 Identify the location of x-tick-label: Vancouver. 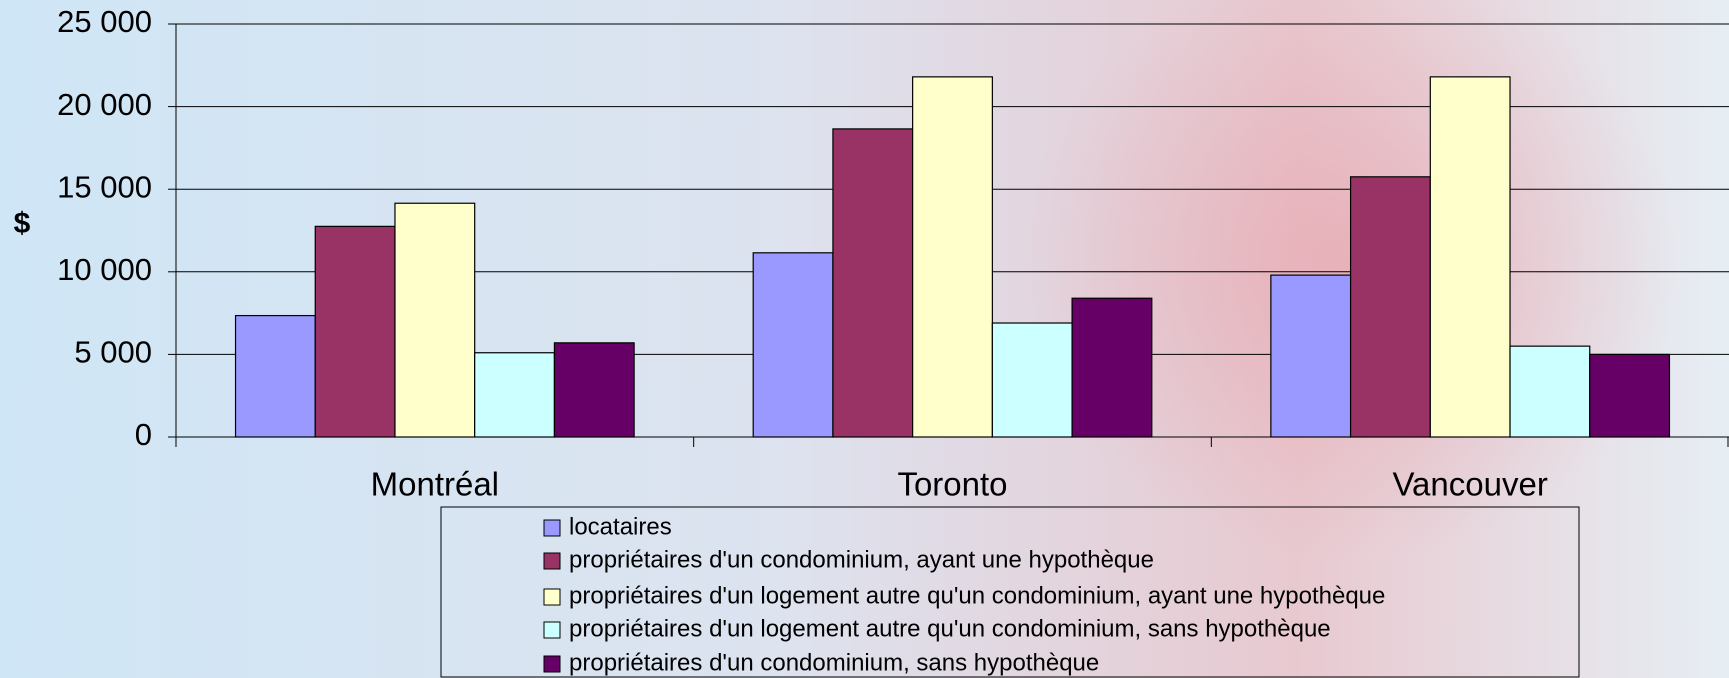
(1470, 484).